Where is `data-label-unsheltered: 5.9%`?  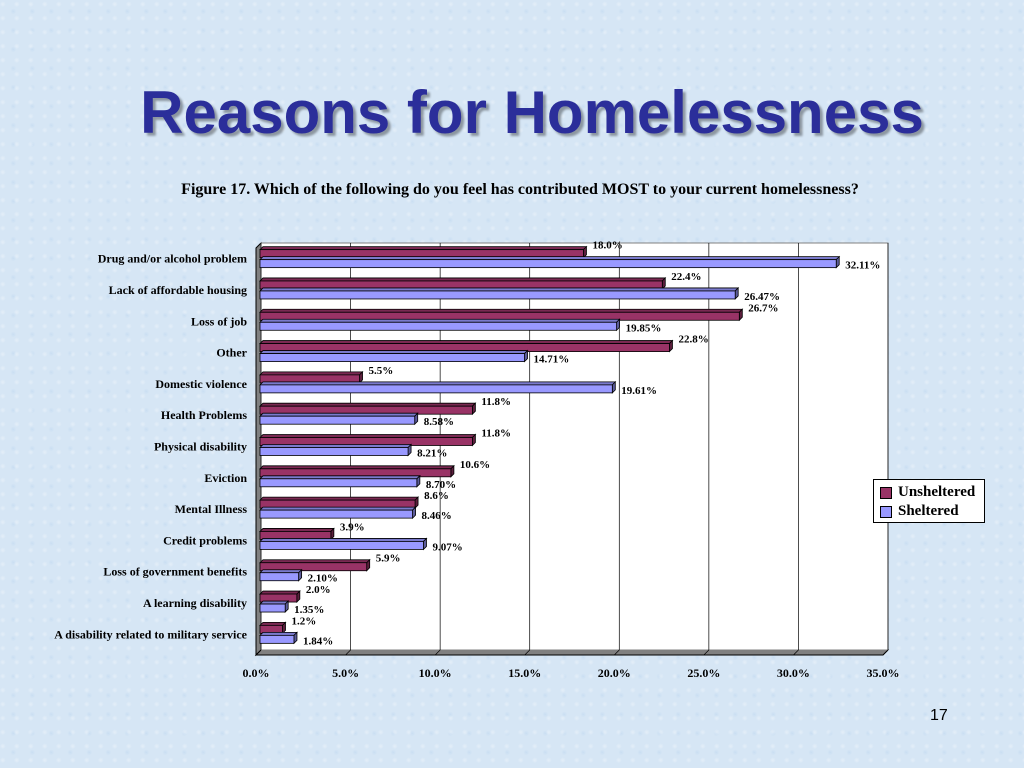
data-label-unsheltered: 5.9% is located at coordinates (388, 559).